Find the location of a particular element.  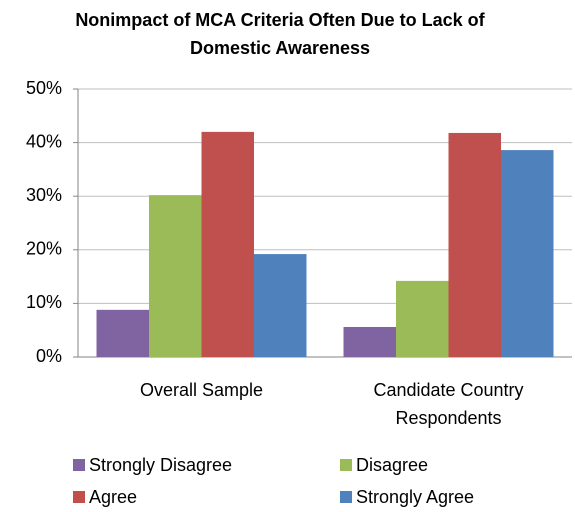

x-tick-label: Candidate Country Respondents is located at coordinates (448, 404).